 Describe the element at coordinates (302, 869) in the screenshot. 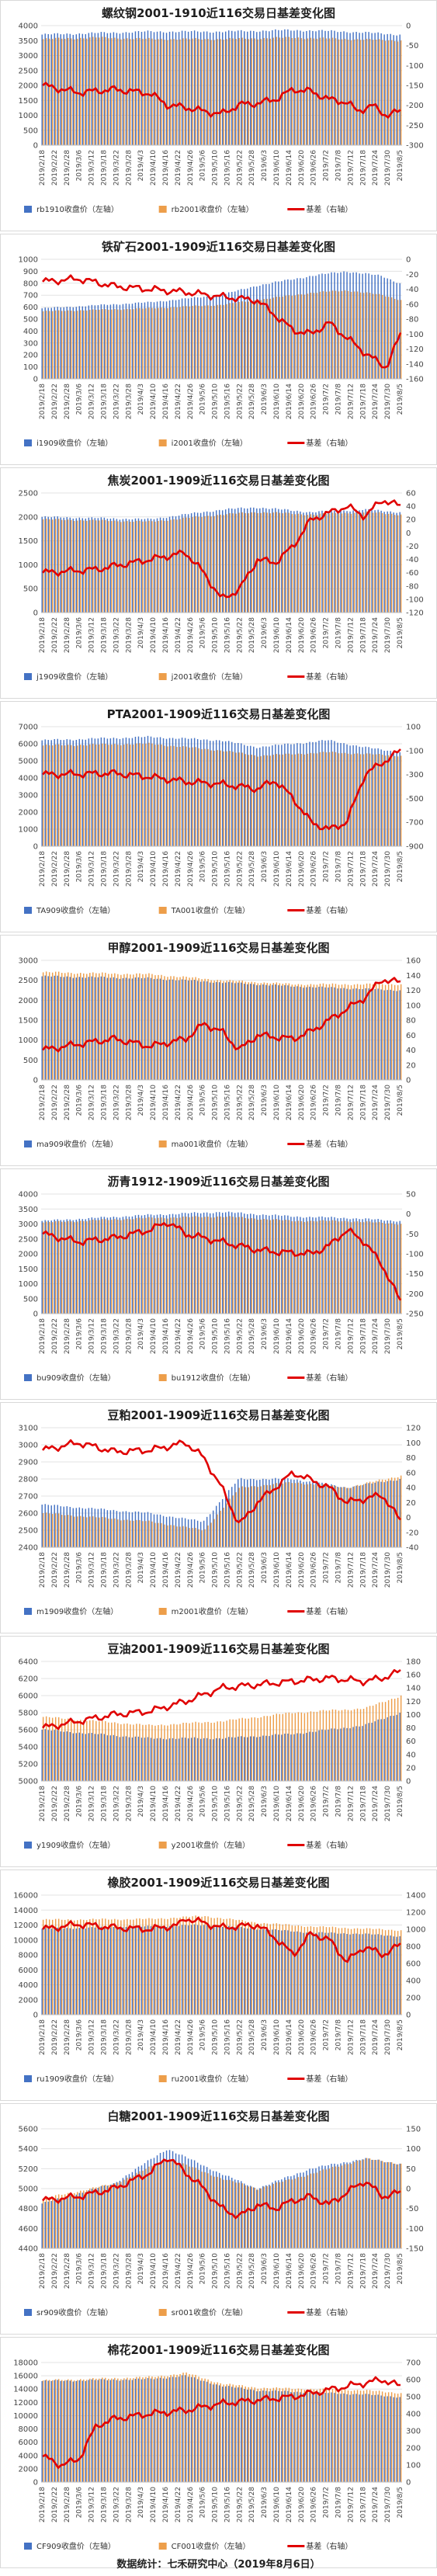

I see `x-tick-label: 2019/6/20` at that location.